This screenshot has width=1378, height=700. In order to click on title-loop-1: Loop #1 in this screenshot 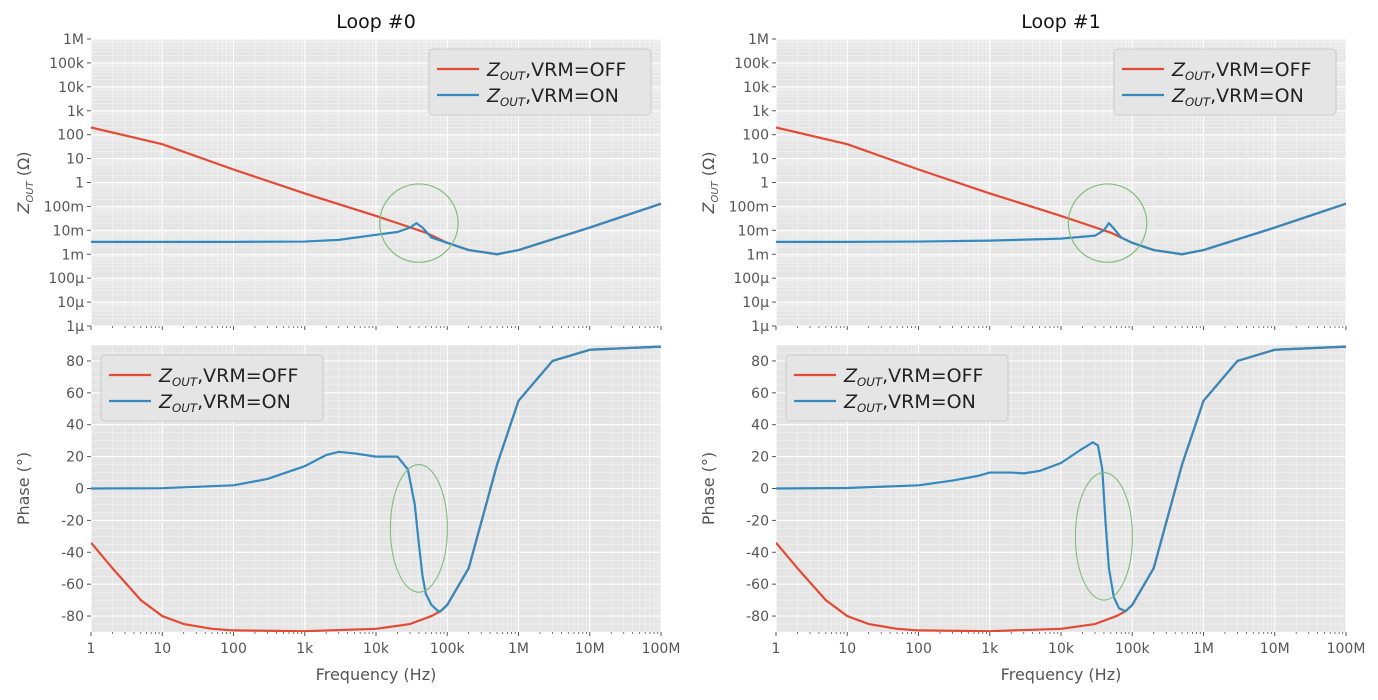, I will do `click(1061, 22)`.